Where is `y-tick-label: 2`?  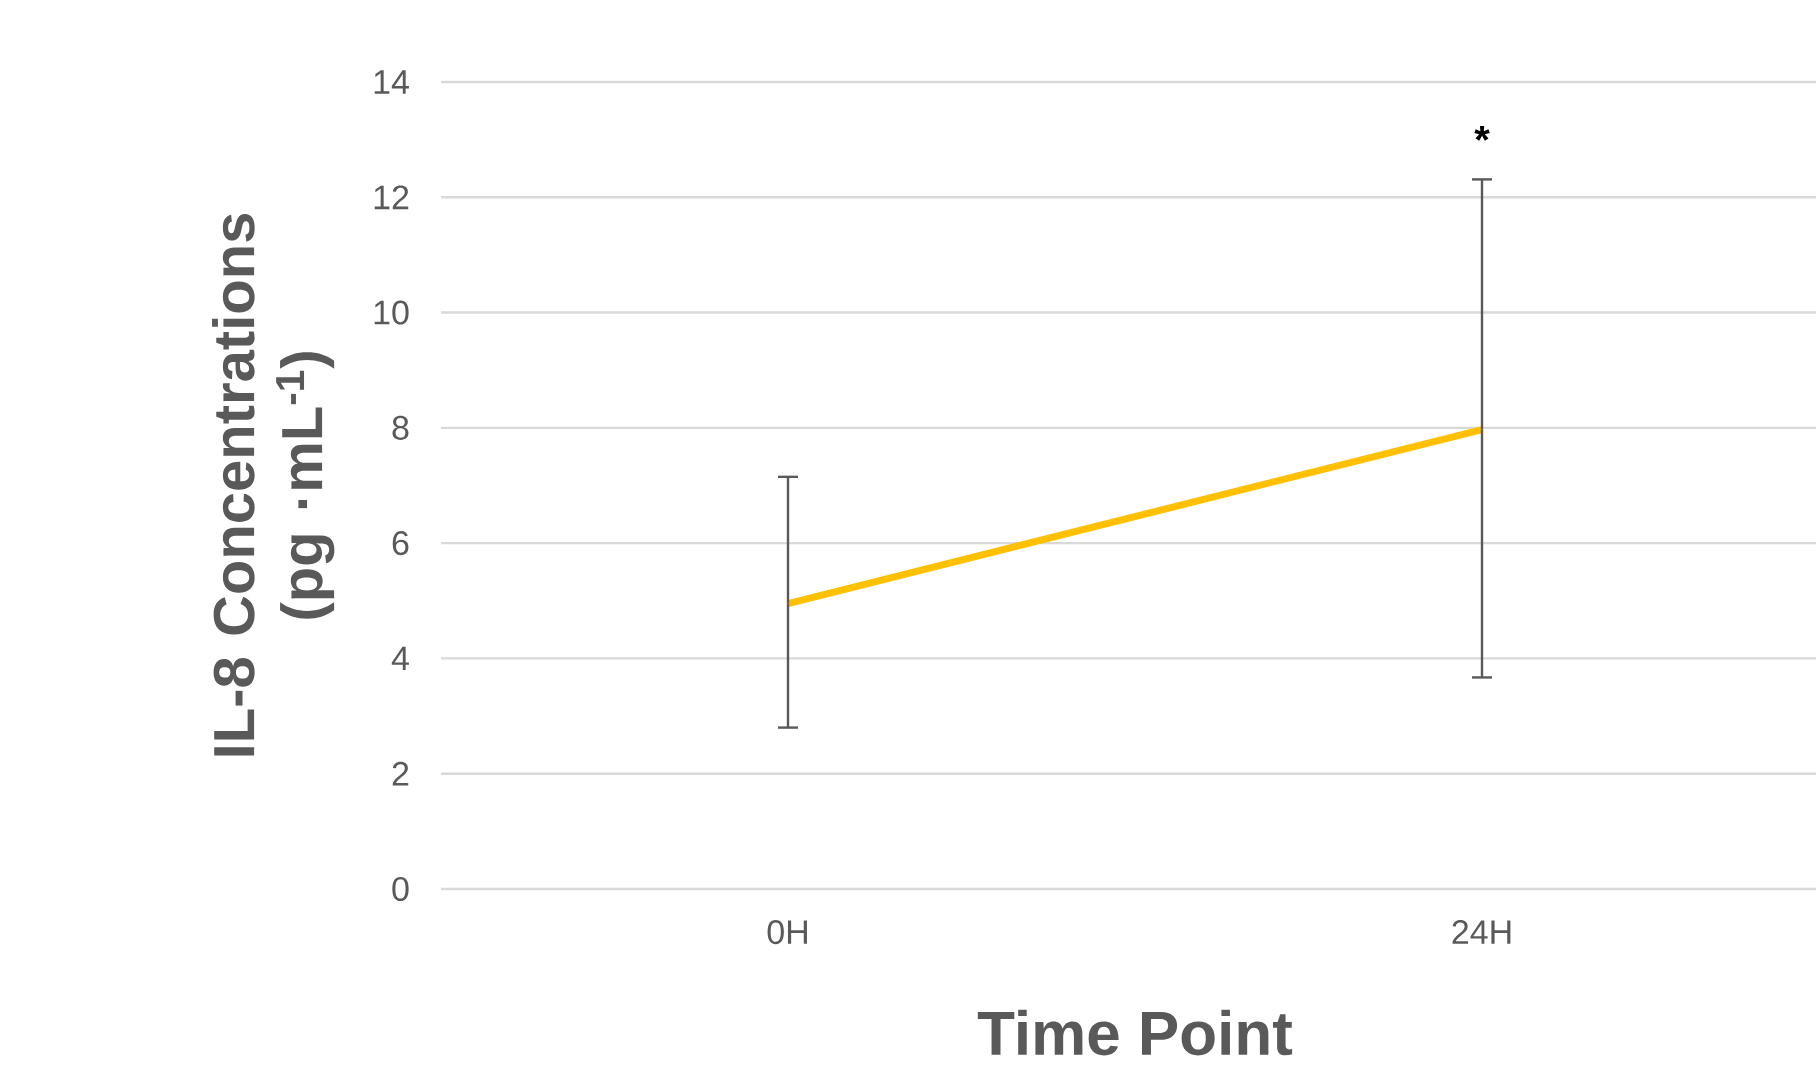
y-tick-label: 2 is located at coordinates (400, 773).